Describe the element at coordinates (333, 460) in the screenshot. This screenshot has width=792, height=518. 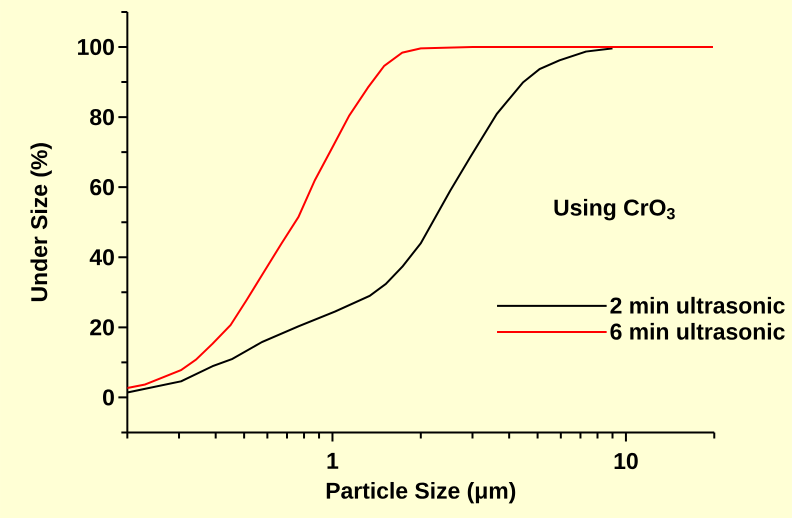
I see `x-tick-label: 1` at that location.